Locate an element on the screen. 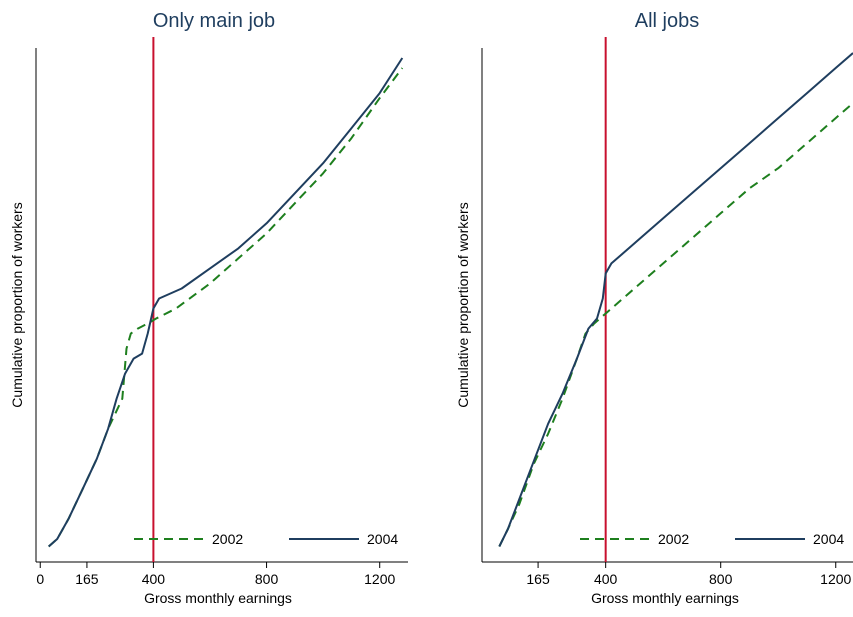  x-tick-label: 0 is located at coordinates (40, 579).